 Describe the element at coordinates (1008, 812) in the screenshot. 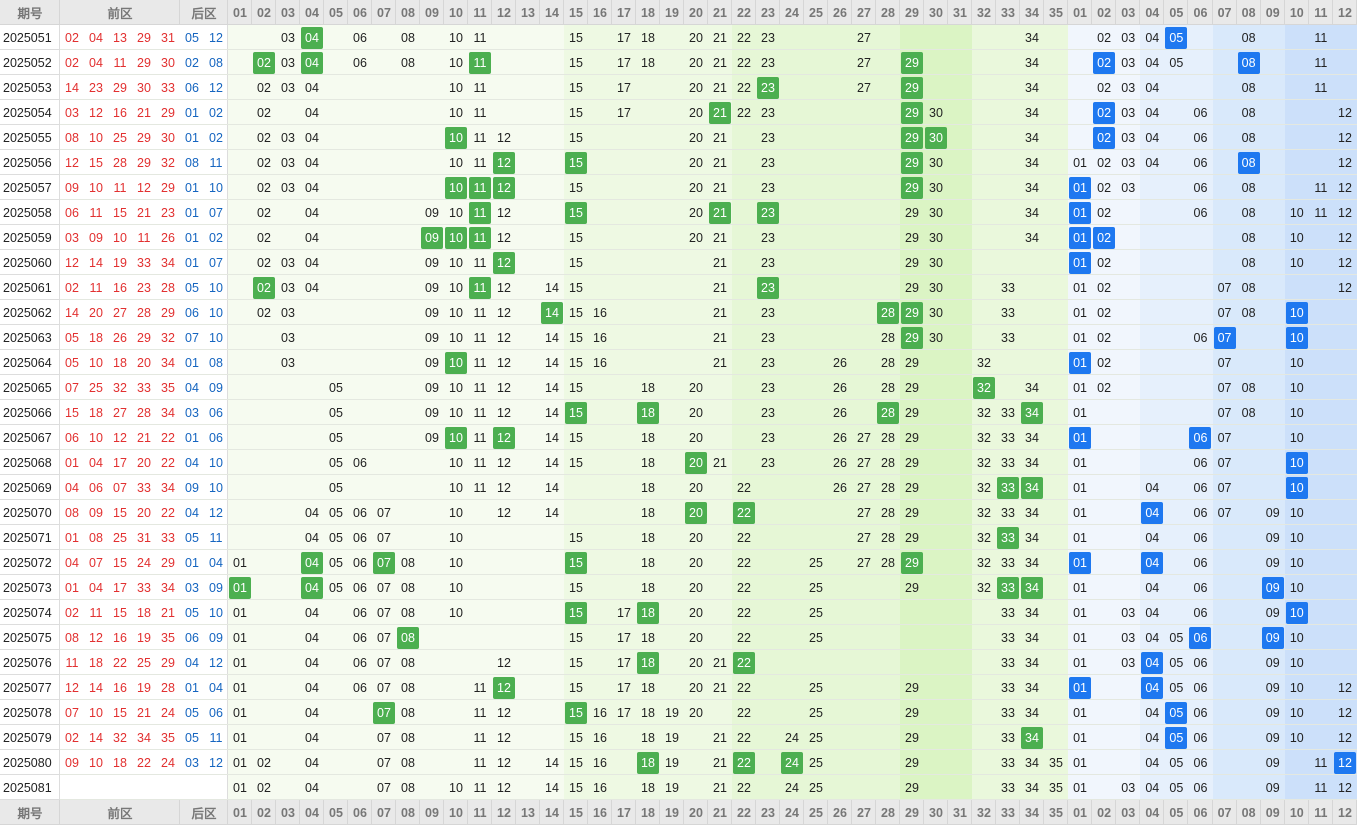

I see `footer-front-number: 33` at that location.